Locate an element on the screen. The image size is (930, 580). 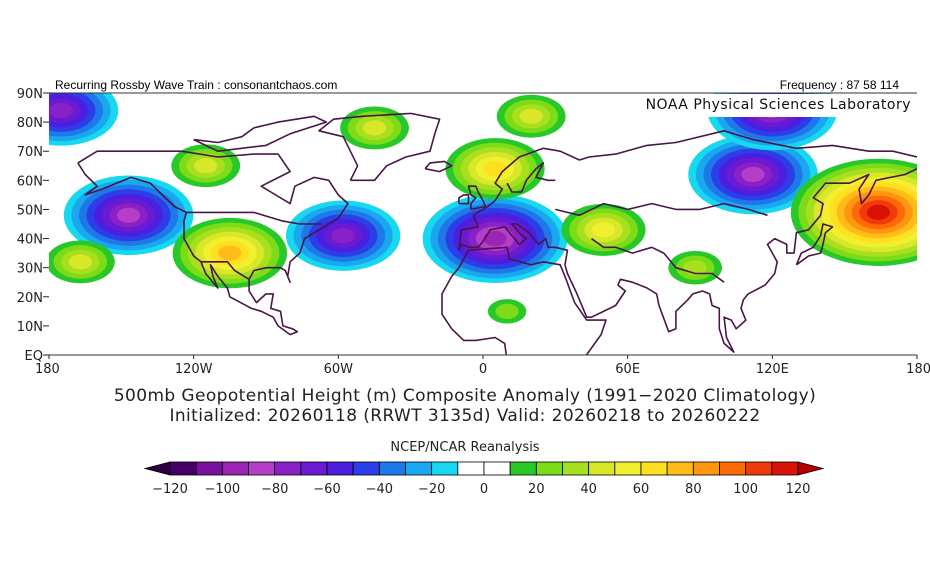
colorbar-tick-label: 60 is located at coordinates (641, 489).